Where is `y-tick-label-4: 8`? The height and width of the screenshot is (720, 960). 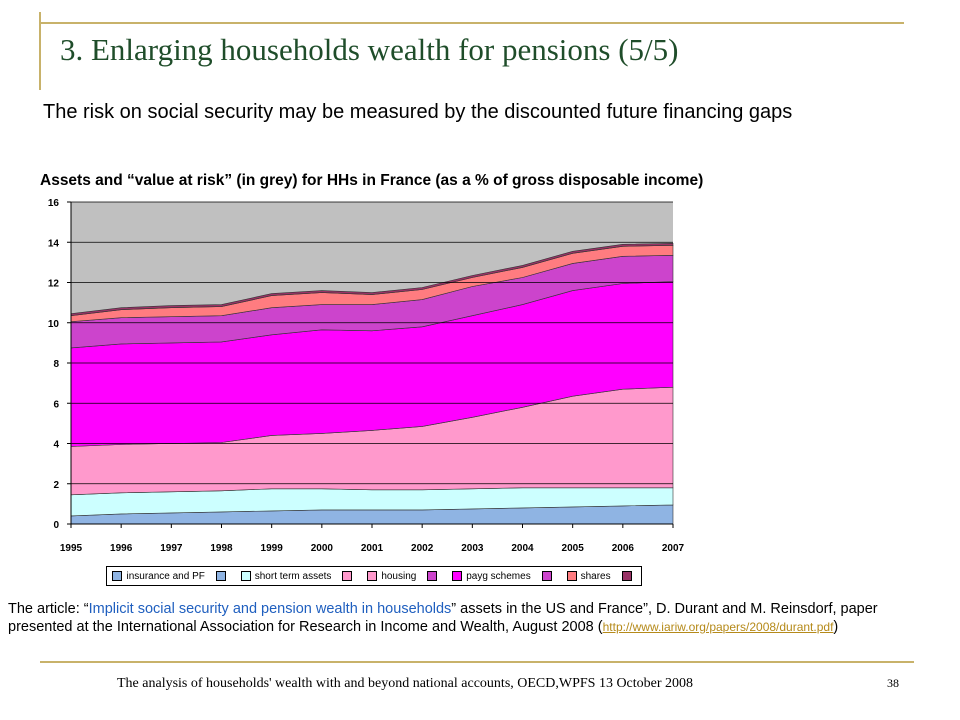 y-tick-label-4: 8 is located at coordinates (56, 364).